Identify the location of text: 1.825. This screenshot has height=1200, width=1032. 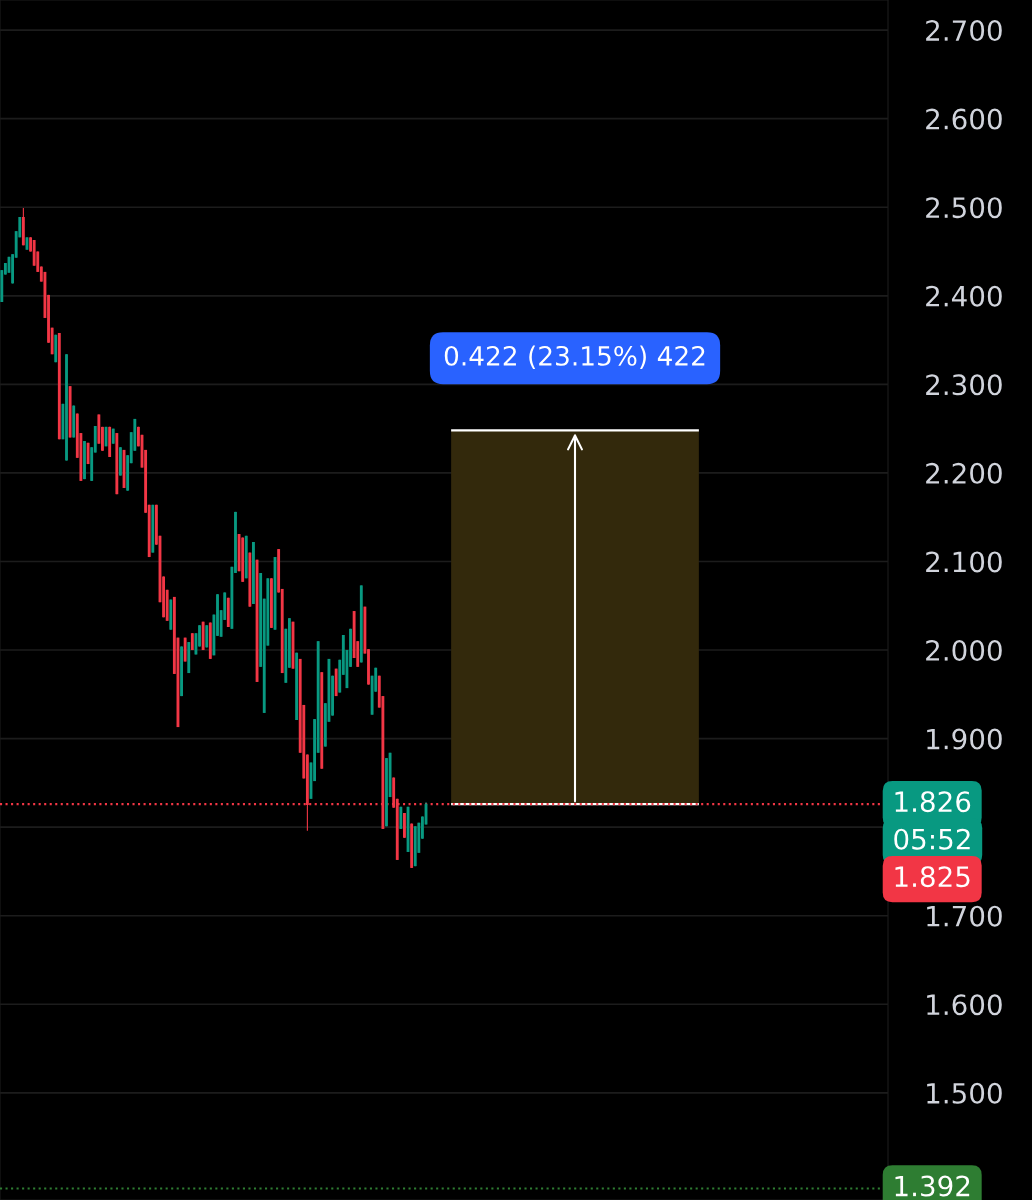
(932, 877).